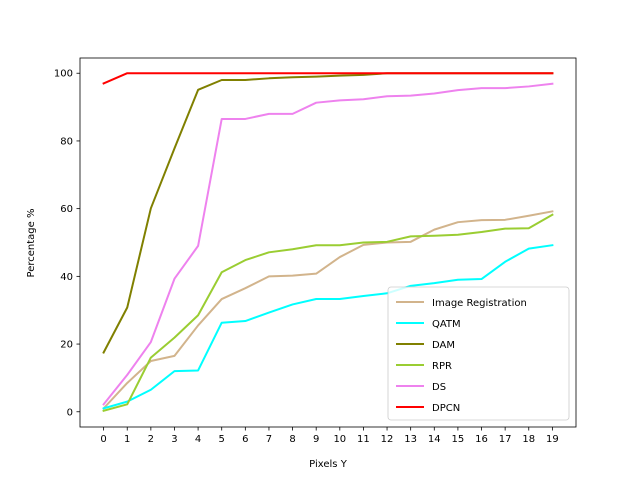 This screenshot has width=640, height=480. Describe the element at coordinates (245, 439) in the screenshot. I see `x-tick-label: 6` at that location.